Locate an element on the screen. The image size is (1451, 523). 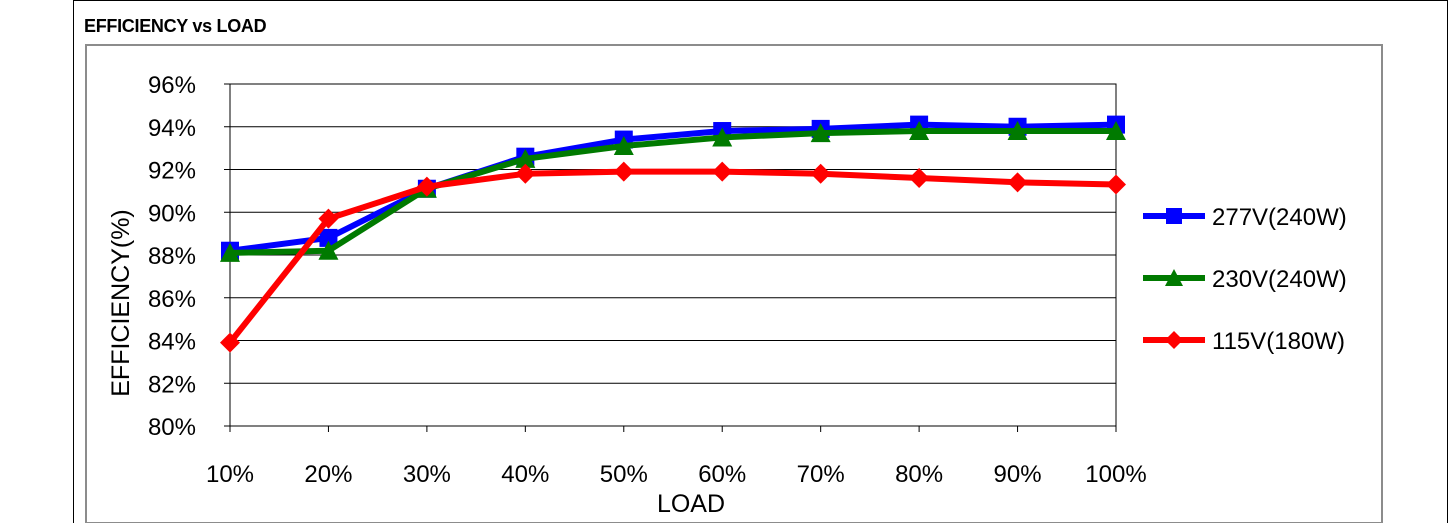
y-tick-label: 84% is located at coordinates (172, 342).